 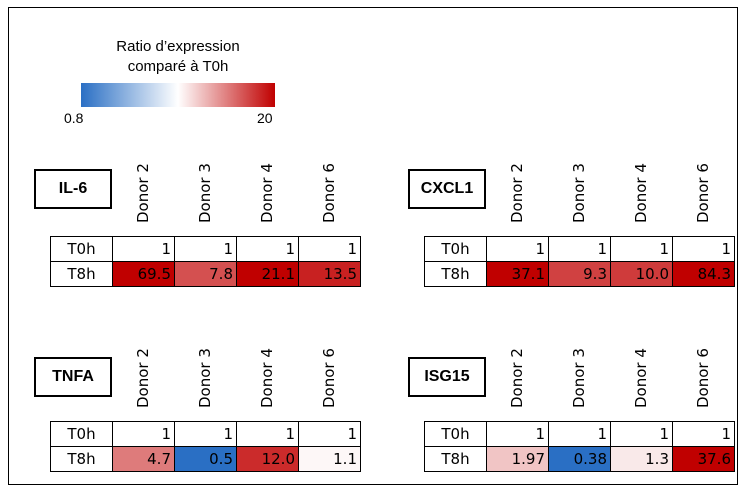 What do you see at coordinates (447, 377) in the screenshot?
I see `gene-label-isg15: ISG15` at bounding box center [447, 377].